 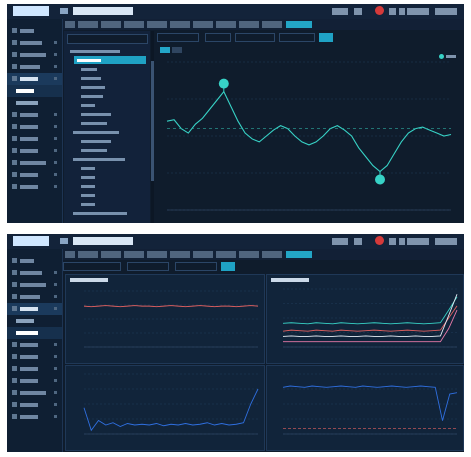 What do you see at coordinates (178, 37) in the screenshot?
I see `parameter-select` at bounding box center [178, 37].